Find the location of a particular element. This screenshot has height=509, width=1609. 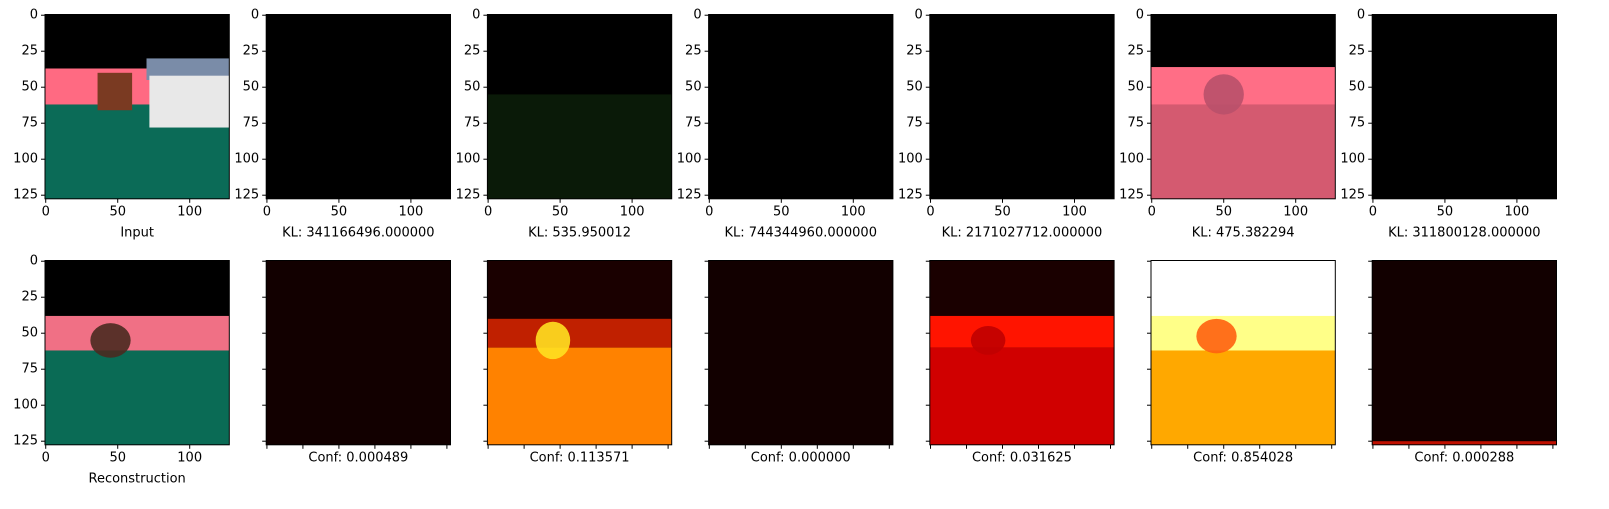

panel: 0 50 100 0 25 50 75 100 125 Input is located at coordinates (121, 124).